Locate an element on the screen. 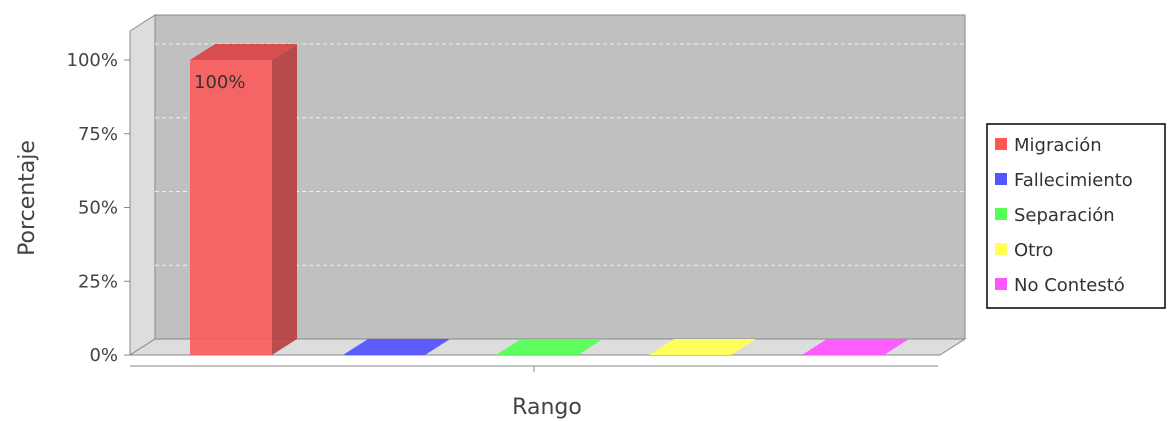 This screenshot has width=1170, height=421. legend-box is located at coordinates (1076, 216).